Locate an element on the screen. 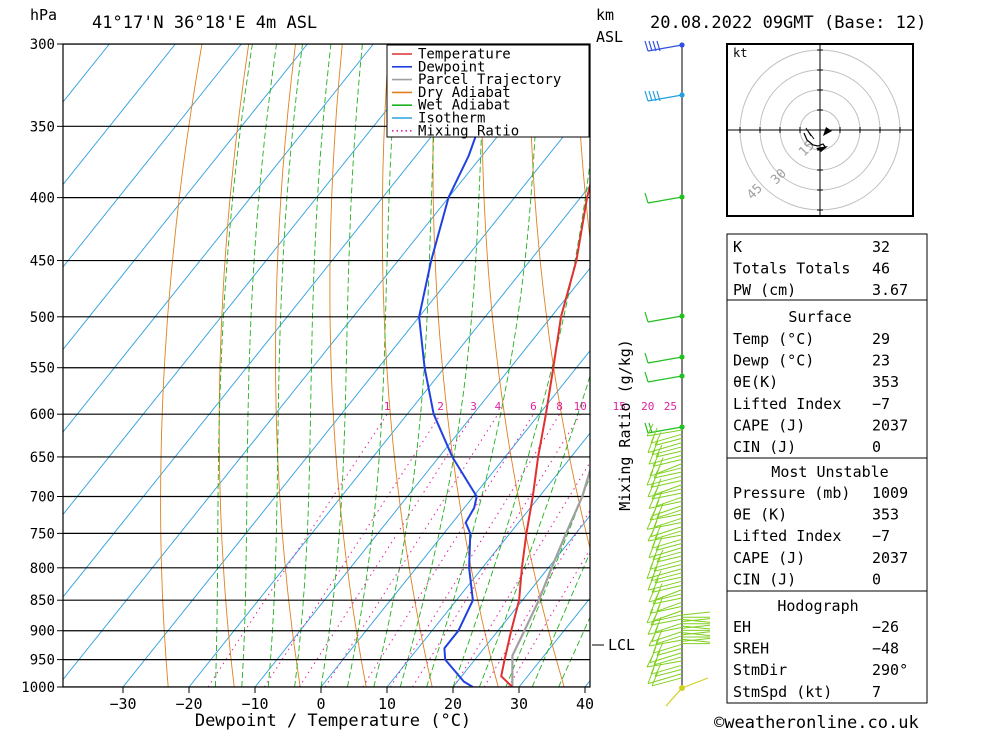  temp-tick-label: −20 is located at coordinates (188, 704).